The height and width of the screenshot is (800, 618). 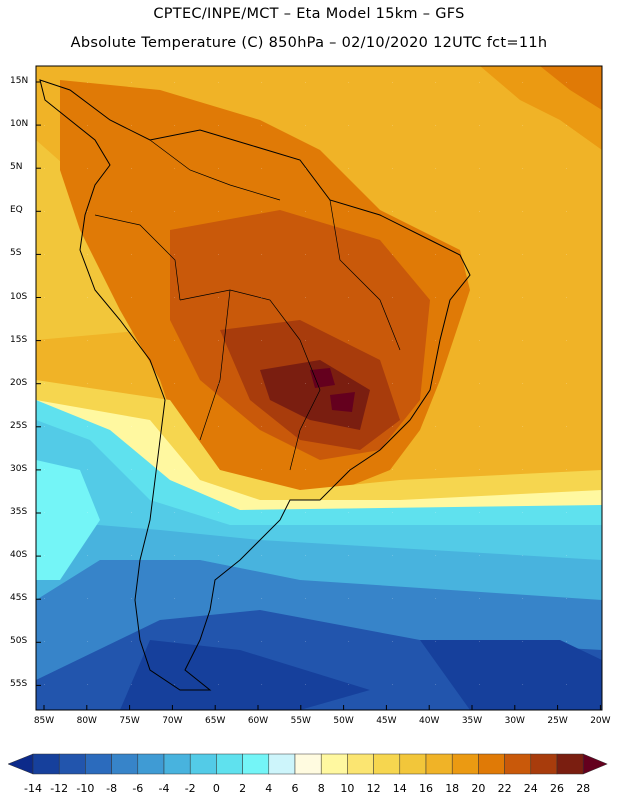 I want to click on lat-label: EQ, so click(x=16, y=210).